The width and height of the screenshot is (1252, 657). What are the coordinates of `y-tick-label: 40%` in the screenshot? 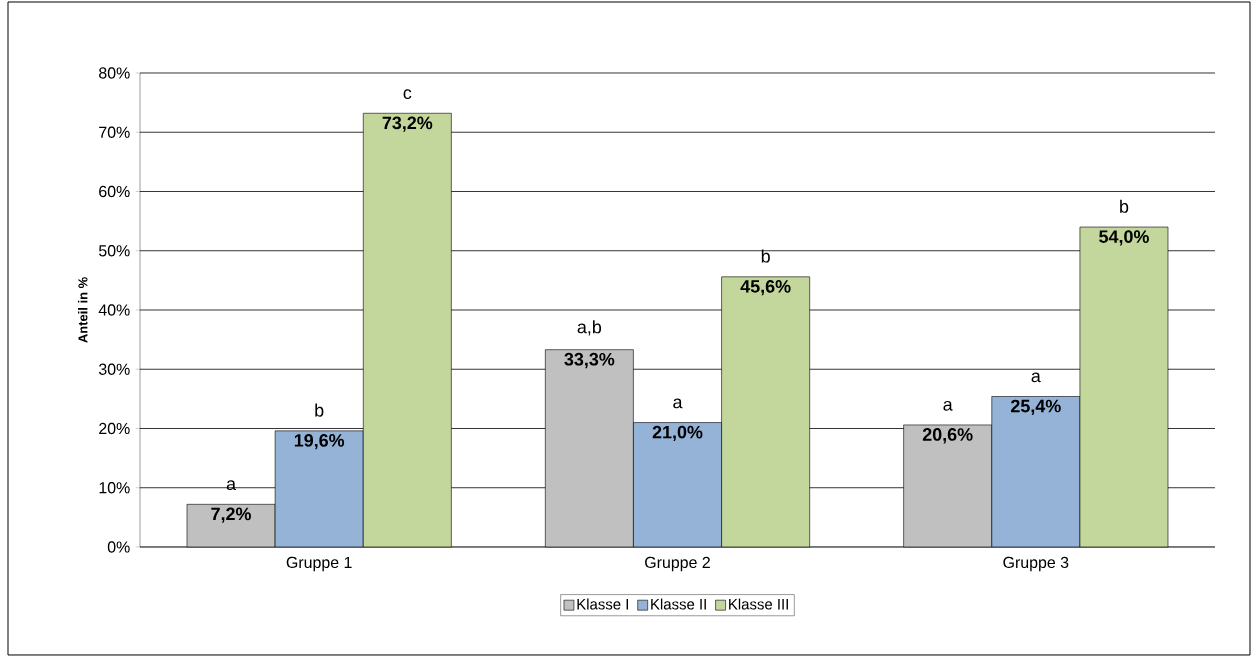 It's located at (114, 310).